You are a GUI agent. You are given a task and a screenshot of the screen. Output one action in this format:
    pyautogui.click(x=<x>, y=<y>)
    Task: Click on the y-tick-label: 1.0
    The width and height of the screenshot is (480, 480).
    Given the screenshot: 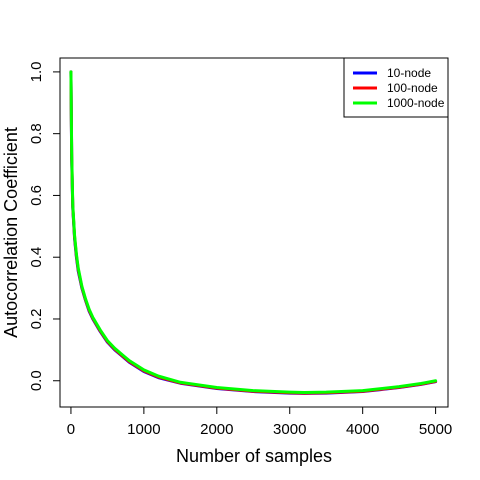 What is the action you would take?
    pyautogui.click(x=36, y=71)
    